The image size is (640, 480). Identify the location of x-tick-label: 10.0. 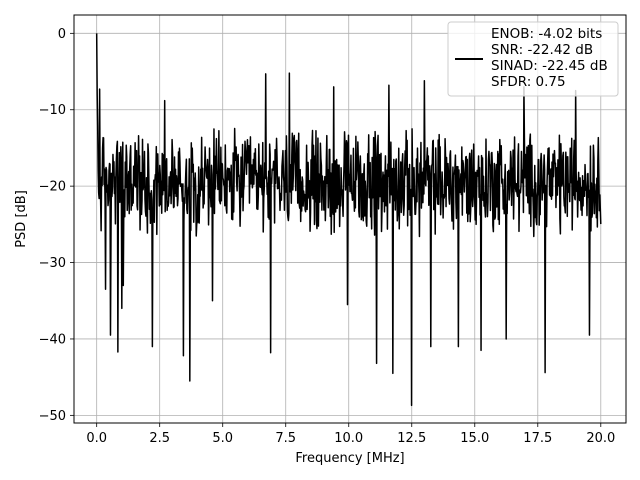
(348, 438).